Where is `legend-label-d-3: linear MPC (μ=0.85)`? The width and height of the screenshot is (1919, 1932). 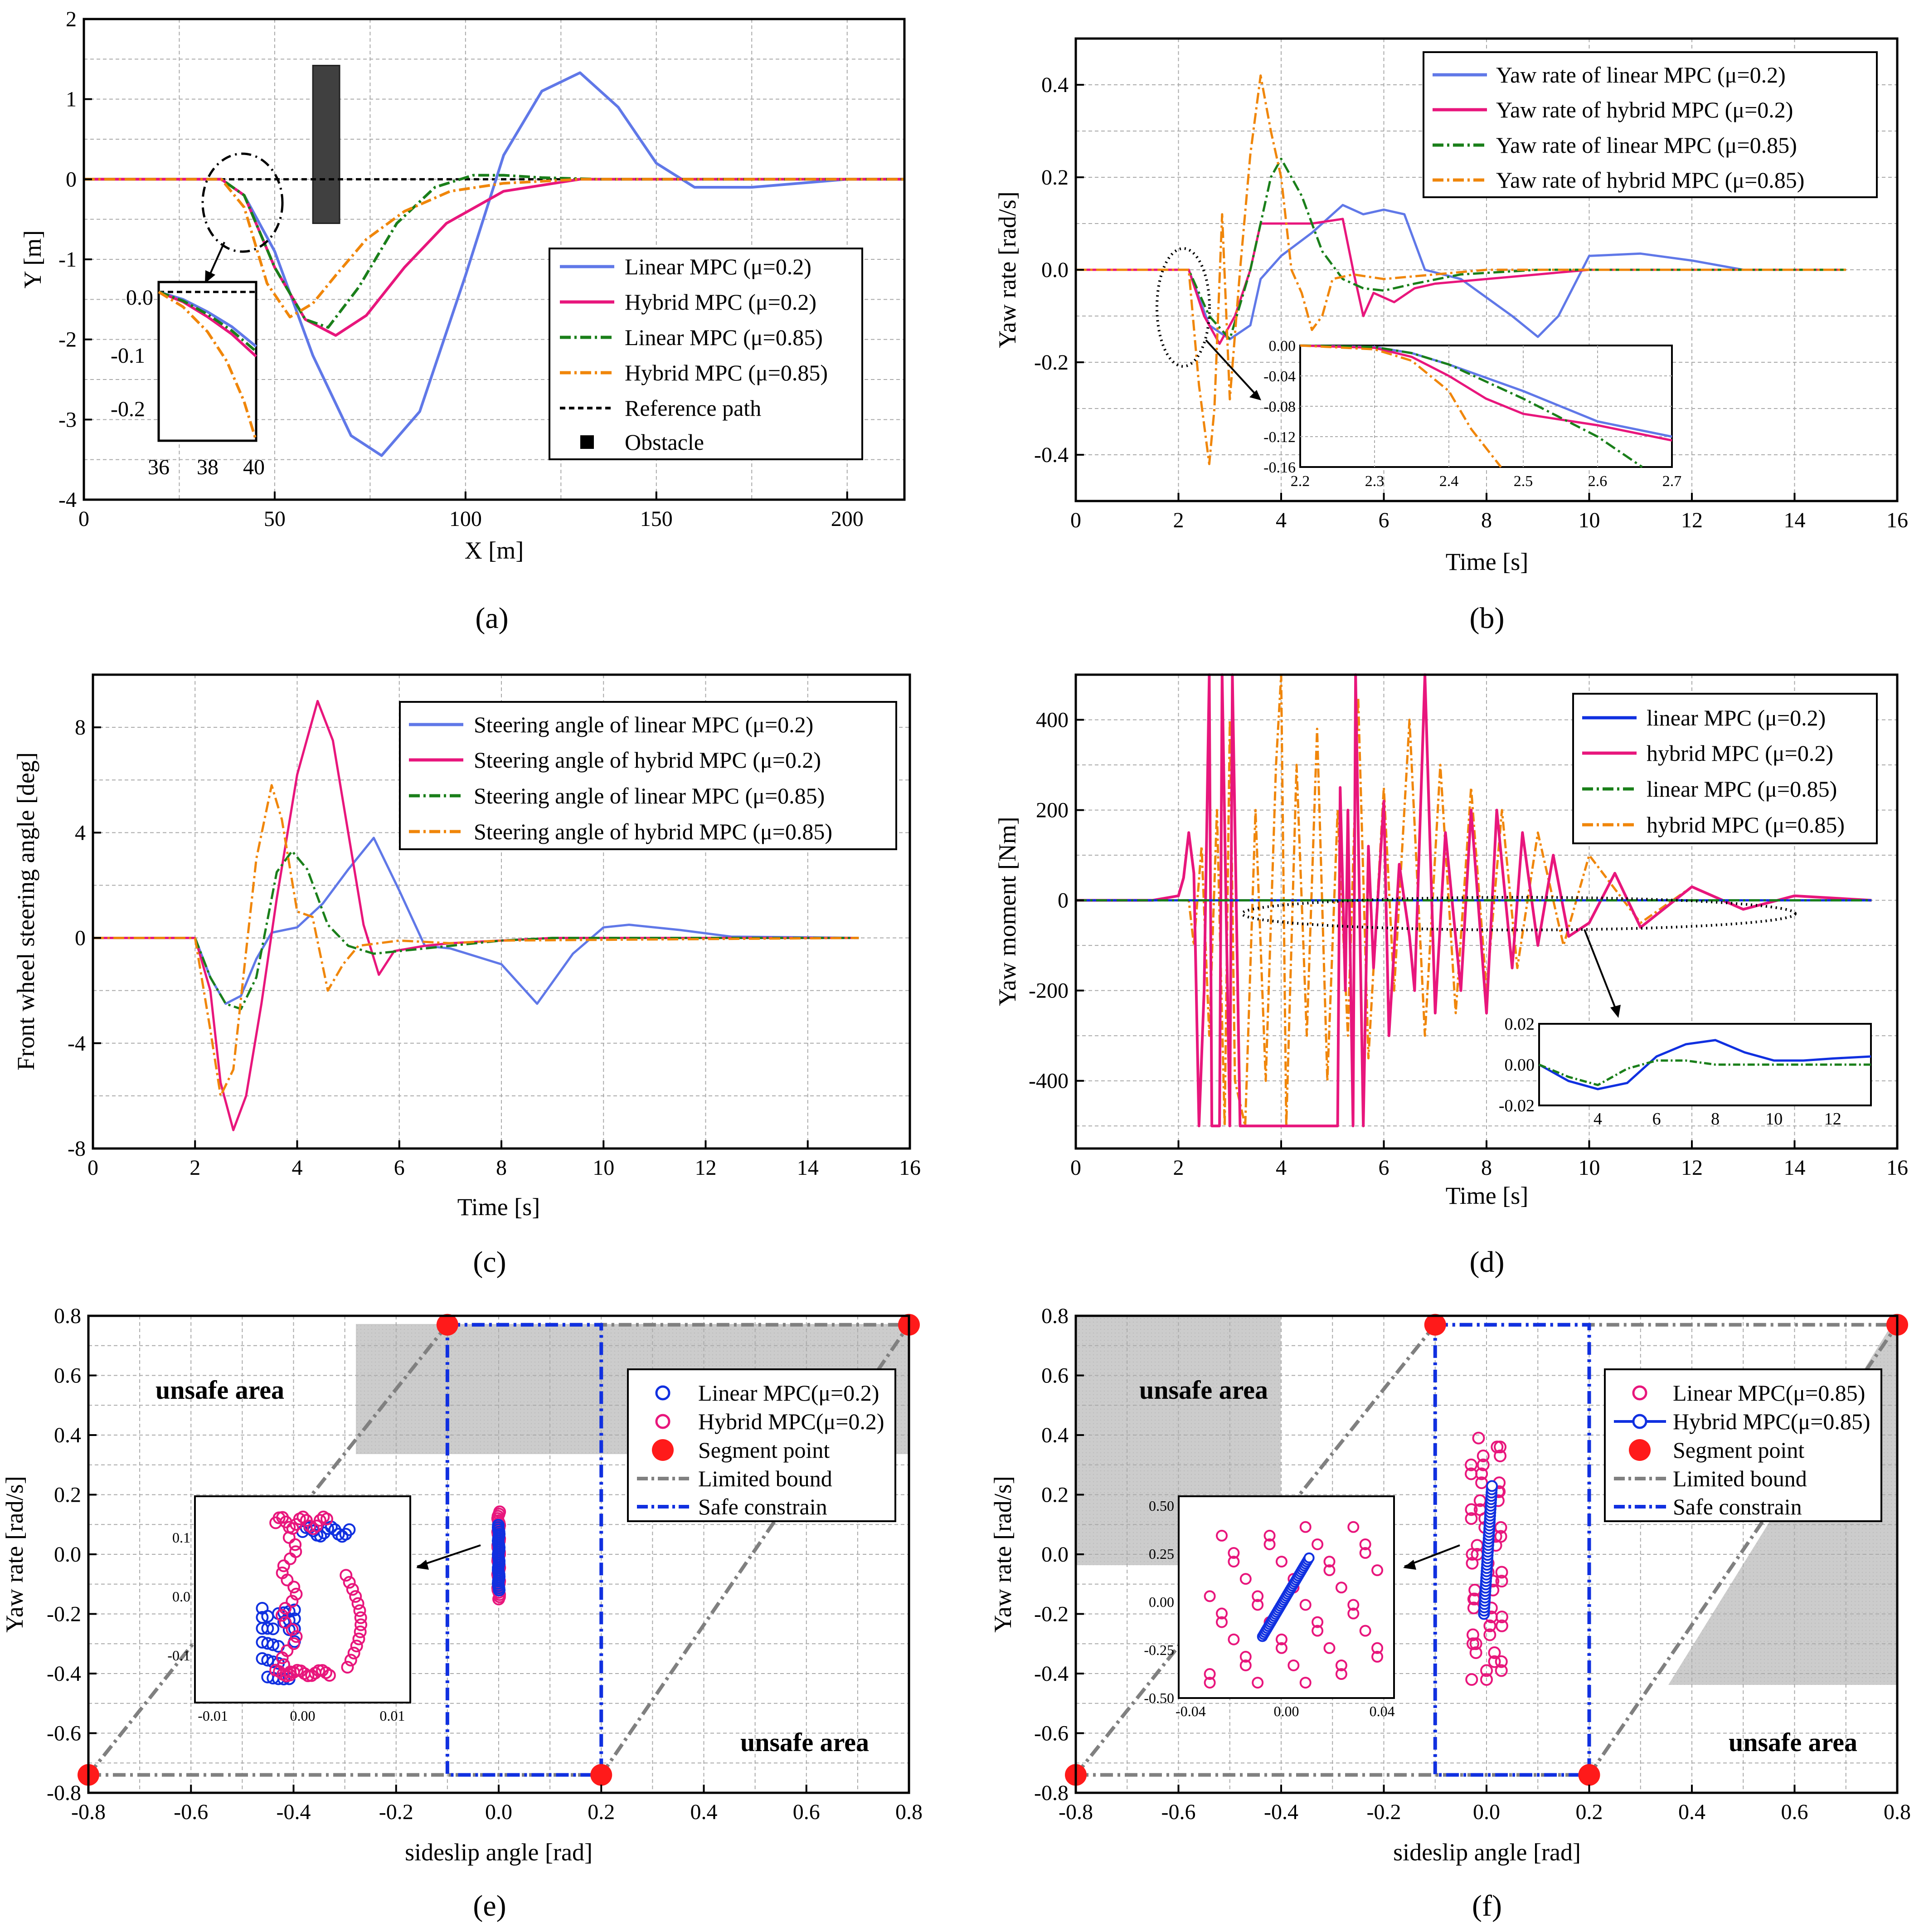 legend-label-d-3: linear MPC (μ=0.85) is located at coordinates (1742, 789).